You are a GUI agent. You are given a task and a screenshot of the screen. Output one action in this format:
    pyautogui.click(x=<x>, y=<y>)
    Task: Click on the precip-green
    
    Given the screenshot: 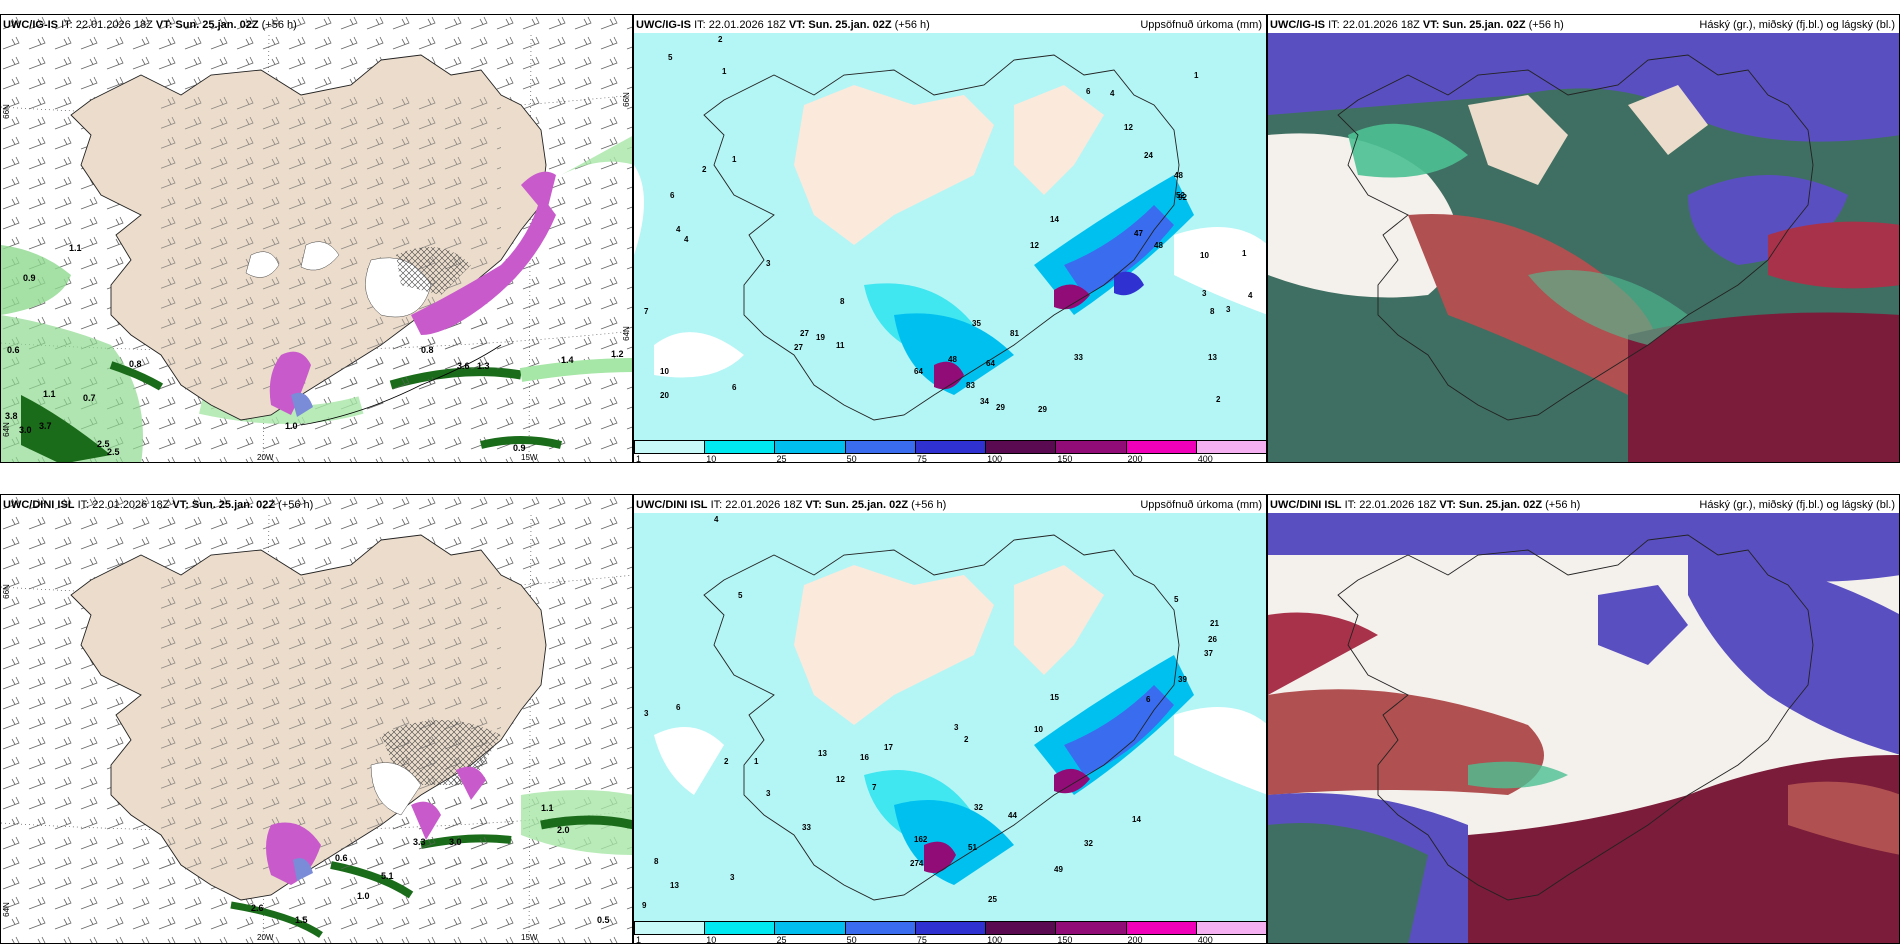 What is the action you would take?
    pyautogui.click(x=316, y=299)
    